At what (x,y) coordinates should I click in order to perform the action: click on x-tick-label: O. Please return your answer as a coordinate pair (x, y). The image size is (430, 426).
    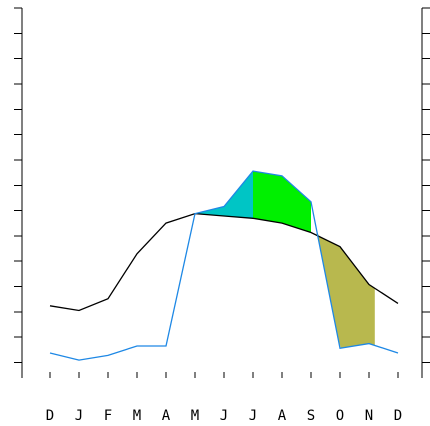
    Looking at the image, I should click on (340, 416).